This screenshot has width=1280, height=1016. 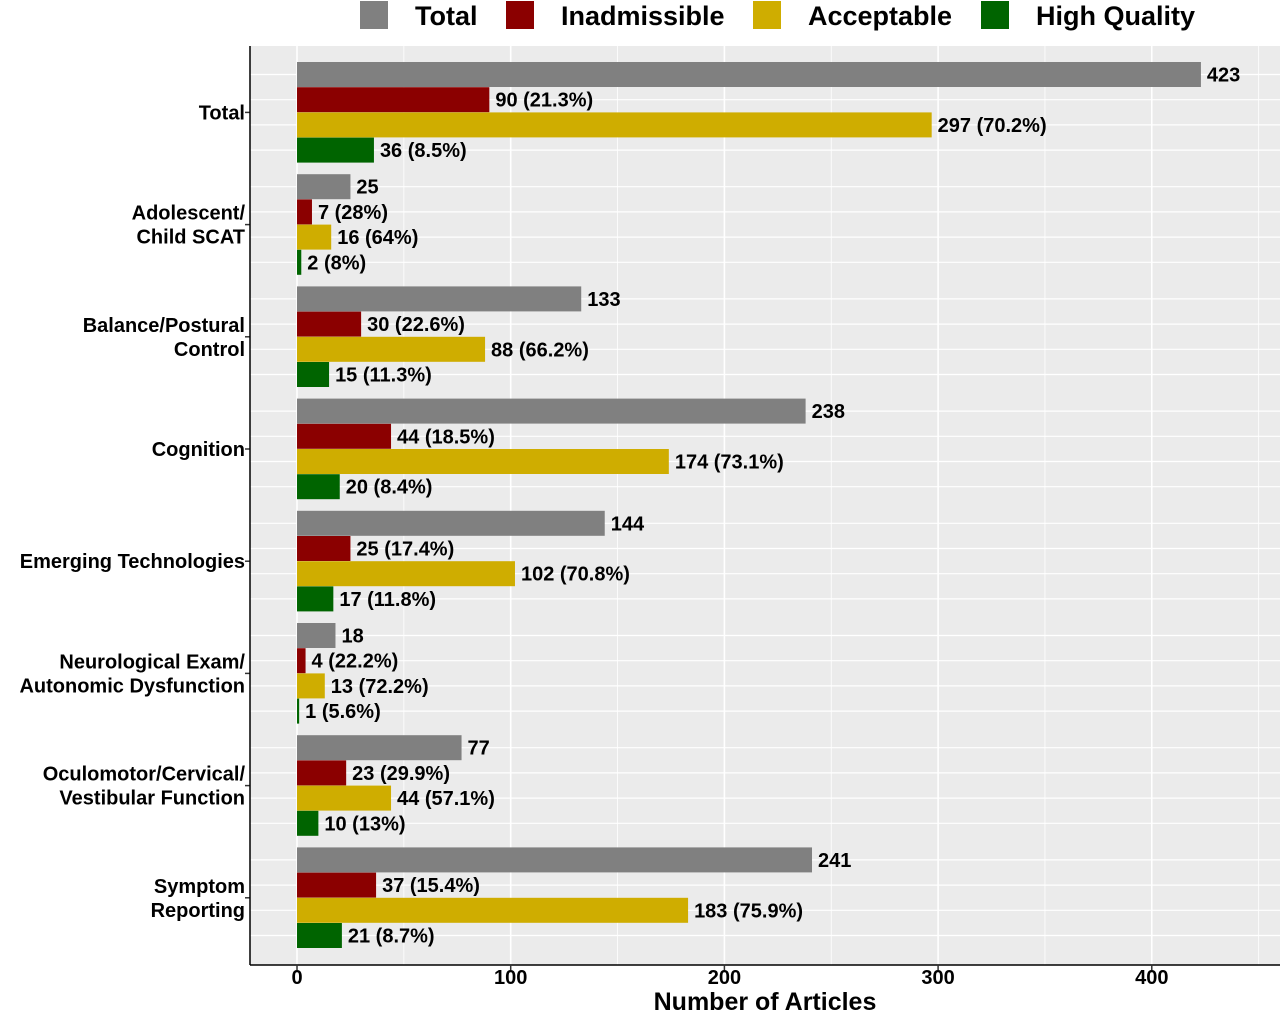 What do you see at coordinates (446, 437) in the screenshot?
I see `data-label: 44 (18.5%)` at bounding box center [446, 437].